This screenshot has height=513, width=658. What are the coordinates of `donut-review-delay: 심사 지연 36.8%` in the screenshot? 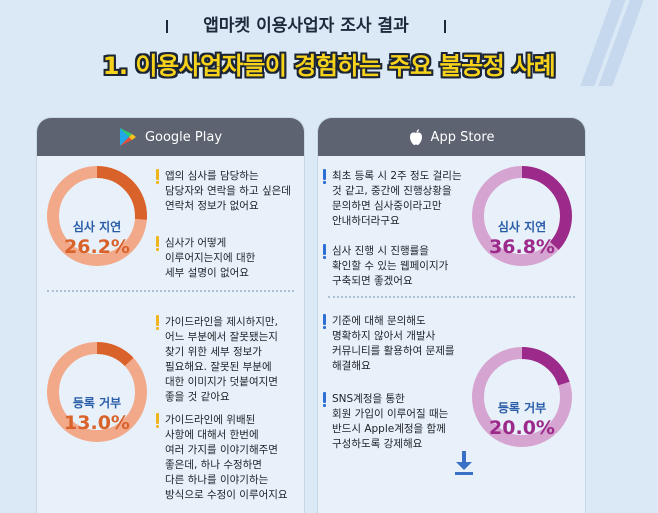 It's located at (522, 216).